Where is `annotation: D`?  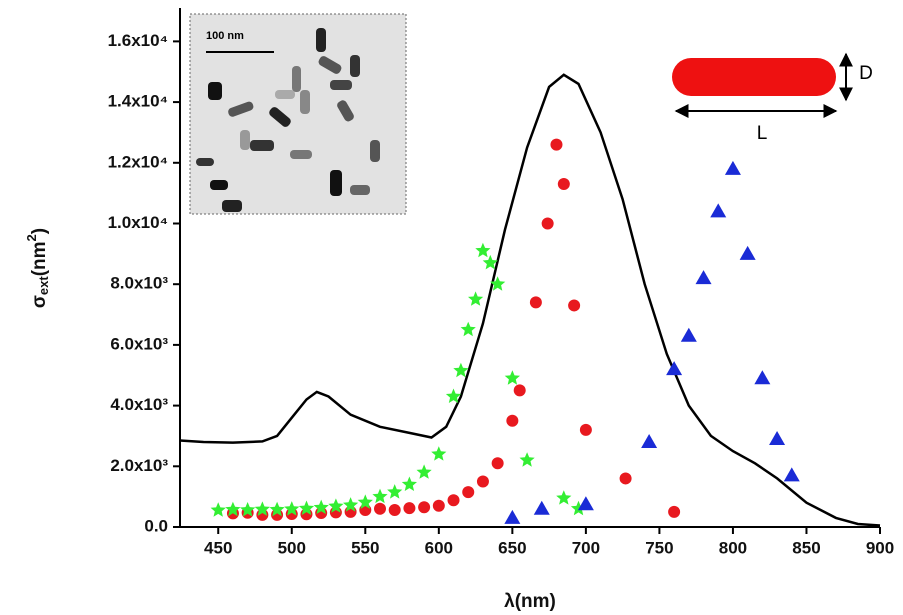
annotation: D is located at coordinates (866, 73).